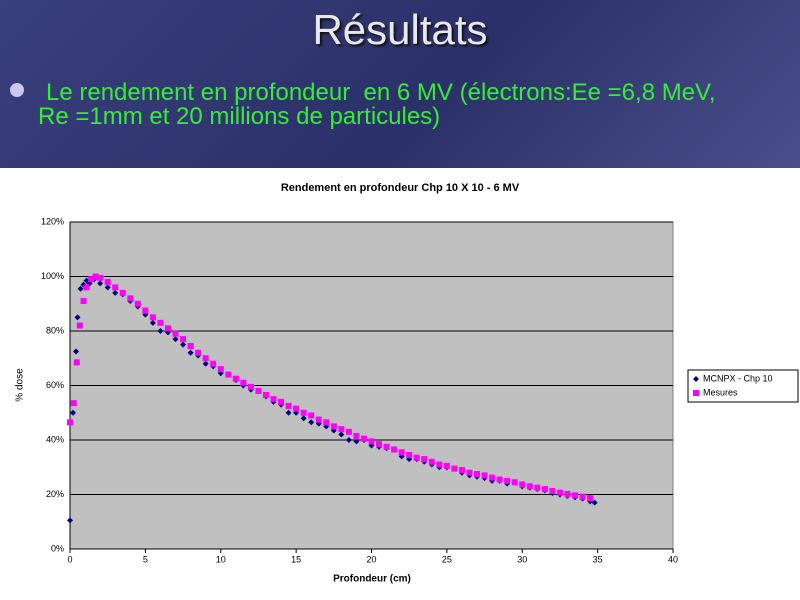 The image size is (800, 600). What do you see at coordinates (598, 559) in the screenshot?
I see `x-tick-label: 35` at bounding box center [598, 559].